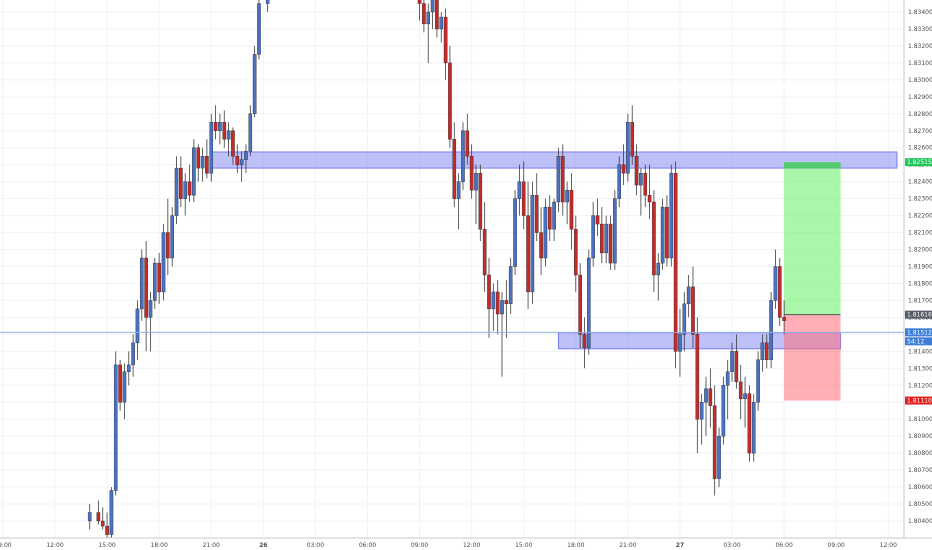  I want to click on time-tick-label: 21:00, so click(627, 545).